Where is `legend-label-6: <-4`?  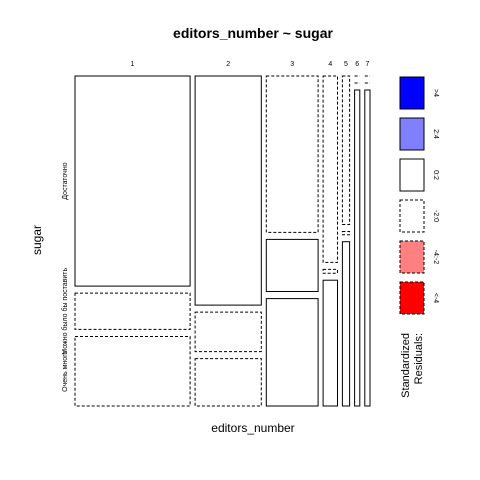 legend-label-6: <-4 is located at coordinates (435, 298).